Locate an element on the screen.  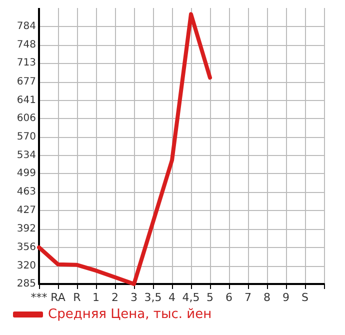
y-tick-label: 784 is located at coordinates (26, 26).